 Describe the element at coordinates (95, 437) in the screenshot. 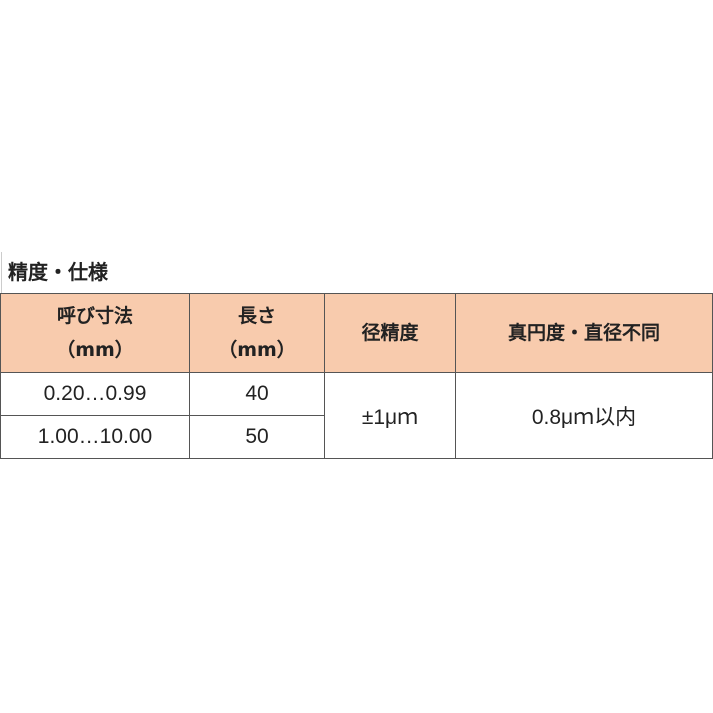

I see `cell-nominal-size: 1.00…10.00` at that location.